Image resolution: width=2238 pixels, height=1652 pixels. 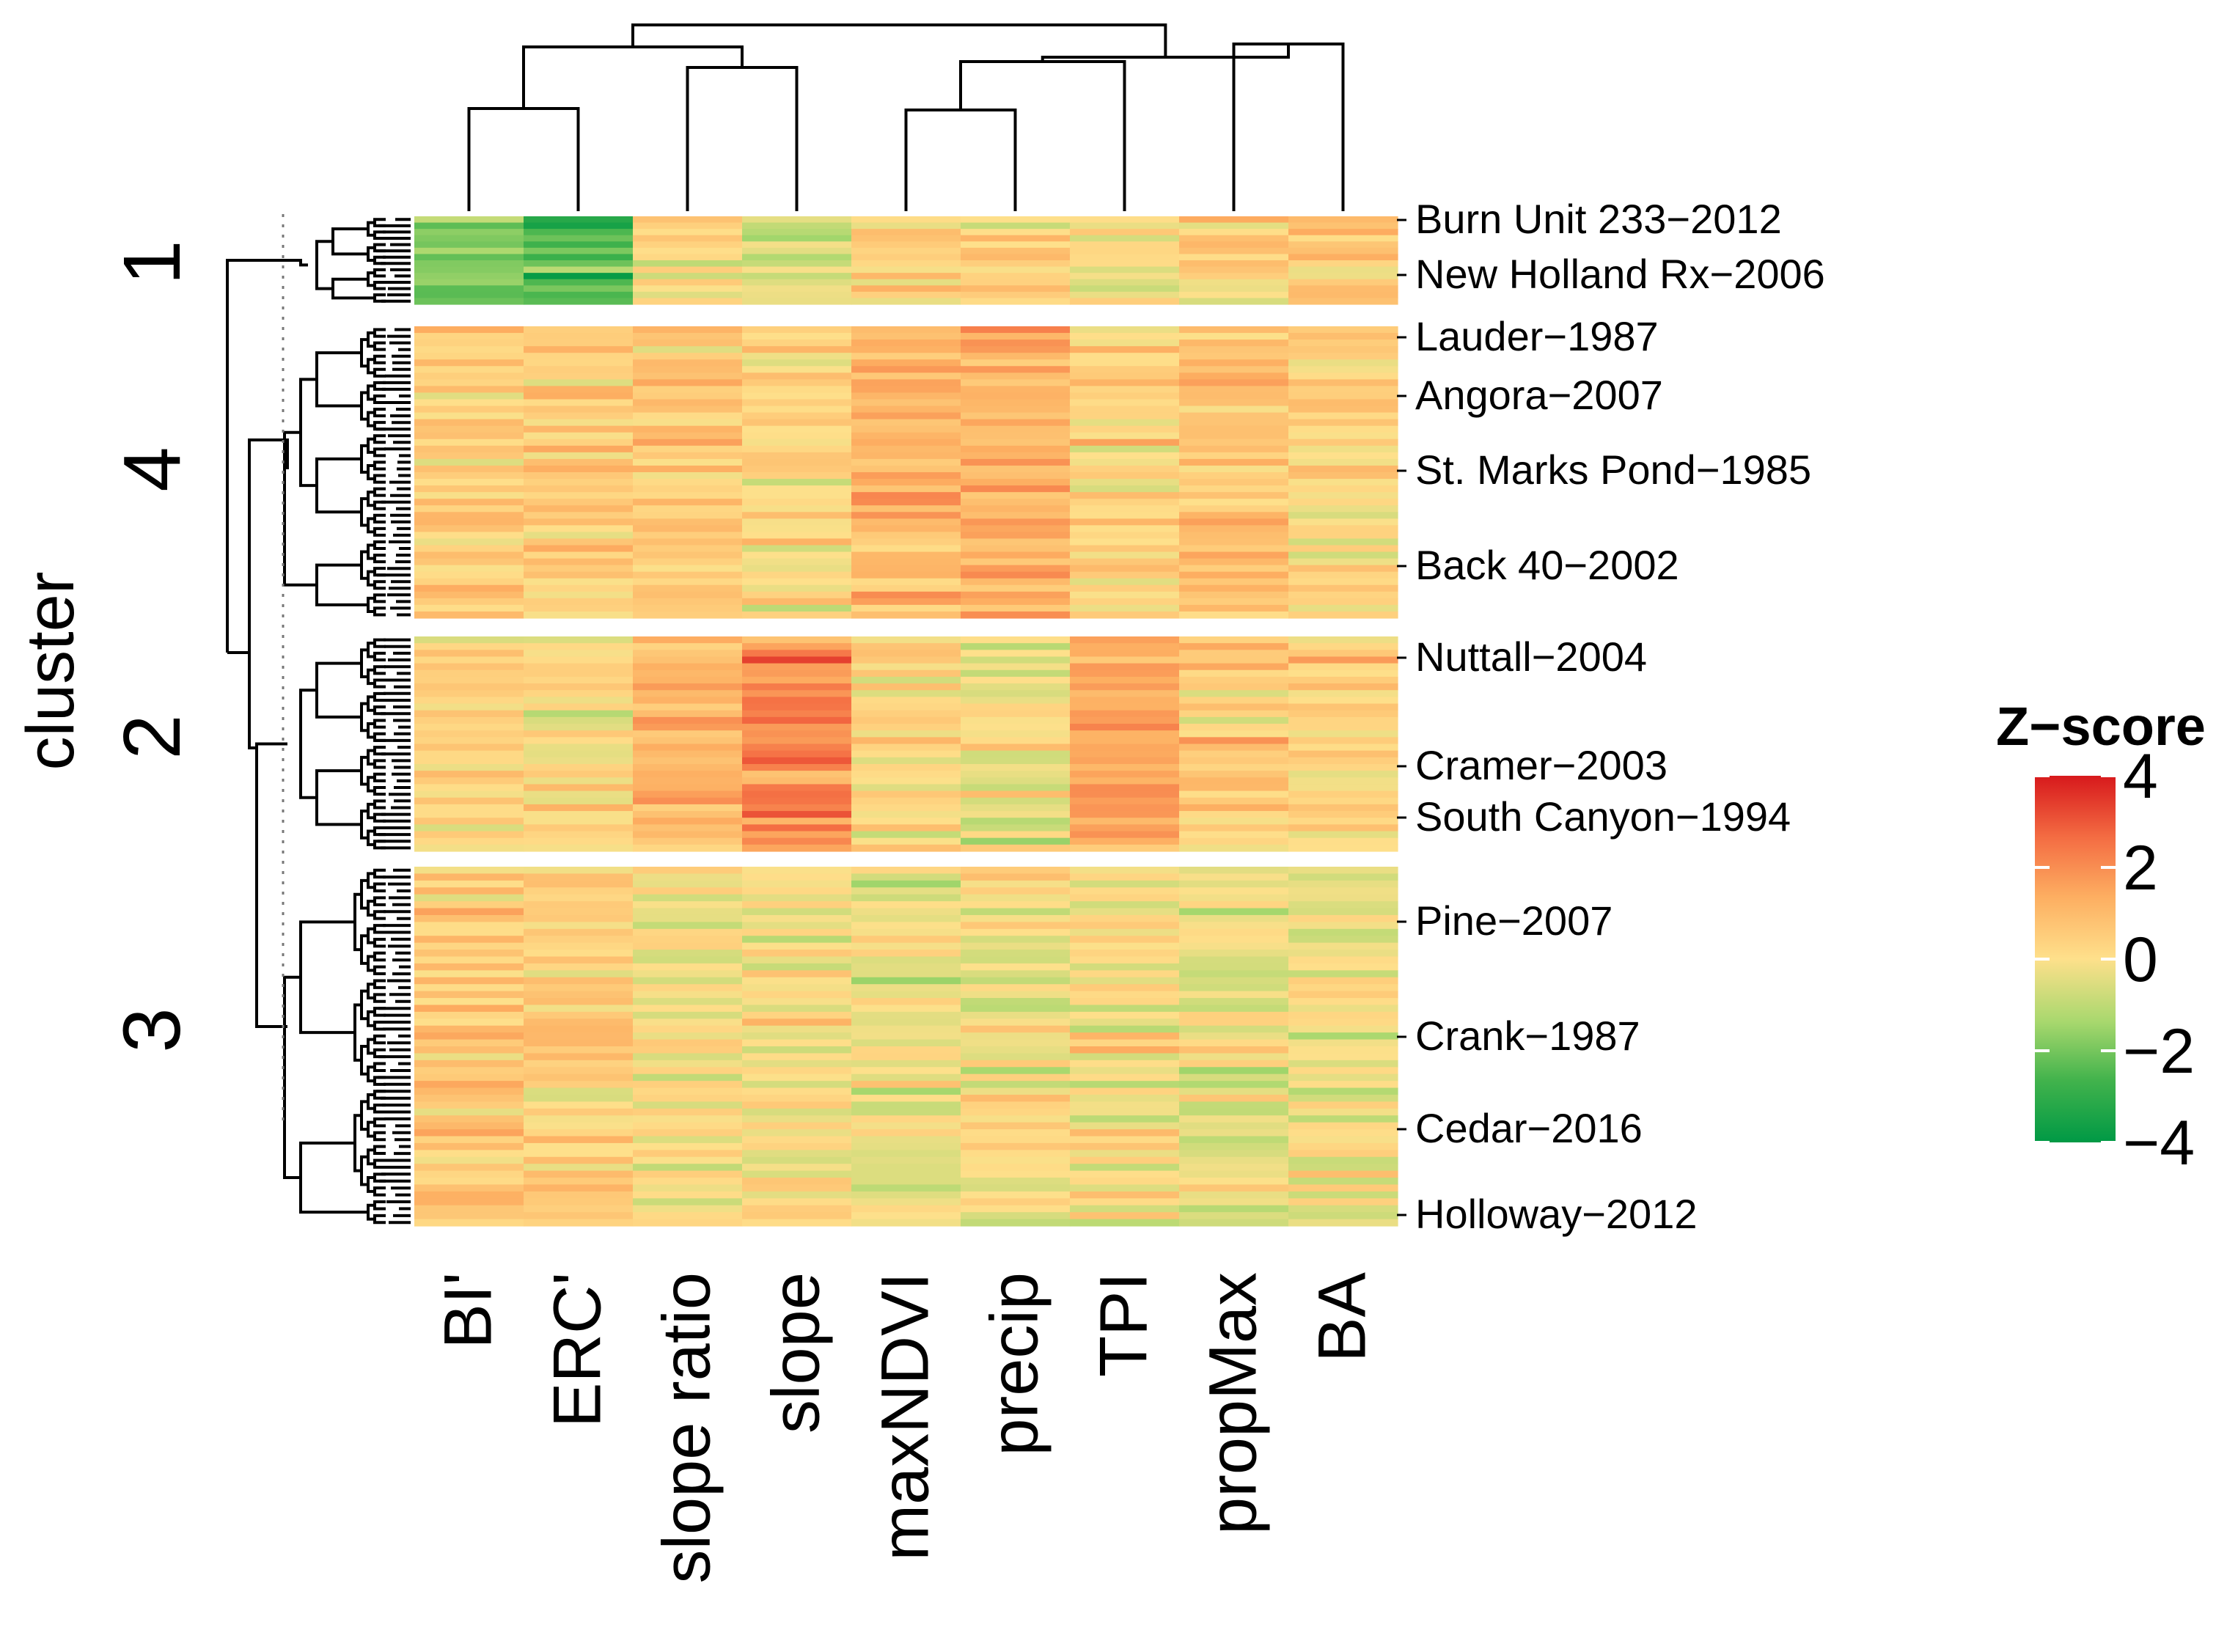 I want to click on legend-tick-label: 2, so click(x=2140, y=868).